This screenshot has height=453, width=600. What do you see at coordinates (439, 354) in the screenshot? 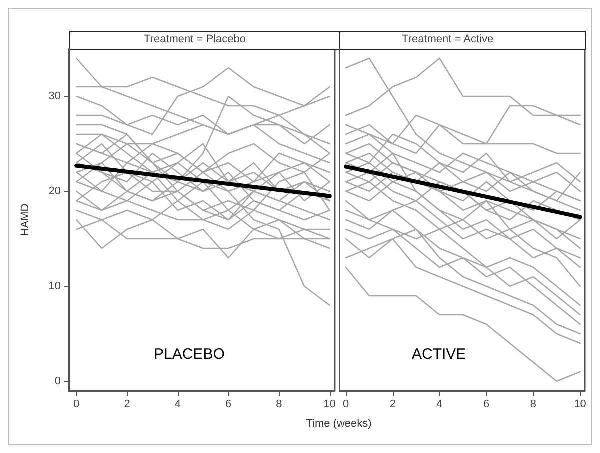
I see `annotation: ACTIVE` at bounding box center [439, 354].